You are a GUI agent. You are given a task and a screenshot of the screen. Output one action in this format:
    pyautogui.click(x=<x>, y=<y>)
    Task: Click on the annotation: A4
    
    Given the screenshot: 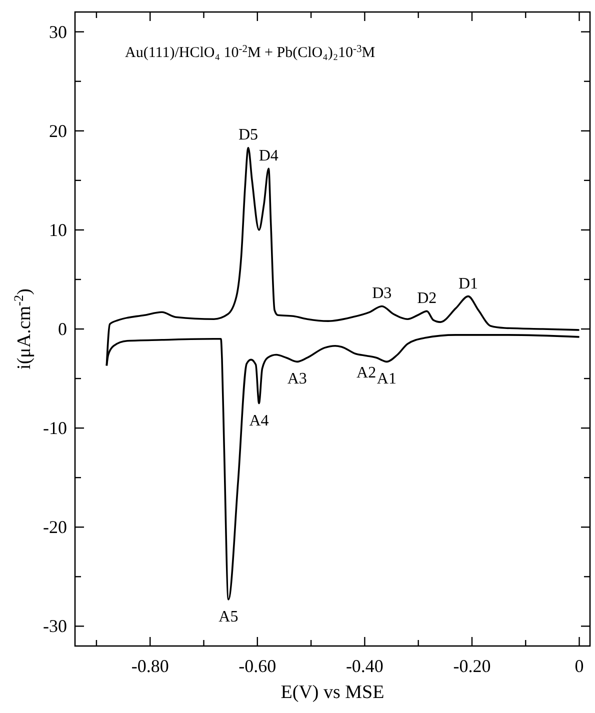 What is the action you would take?
    pyautogui.click(x=259, y=421)
    